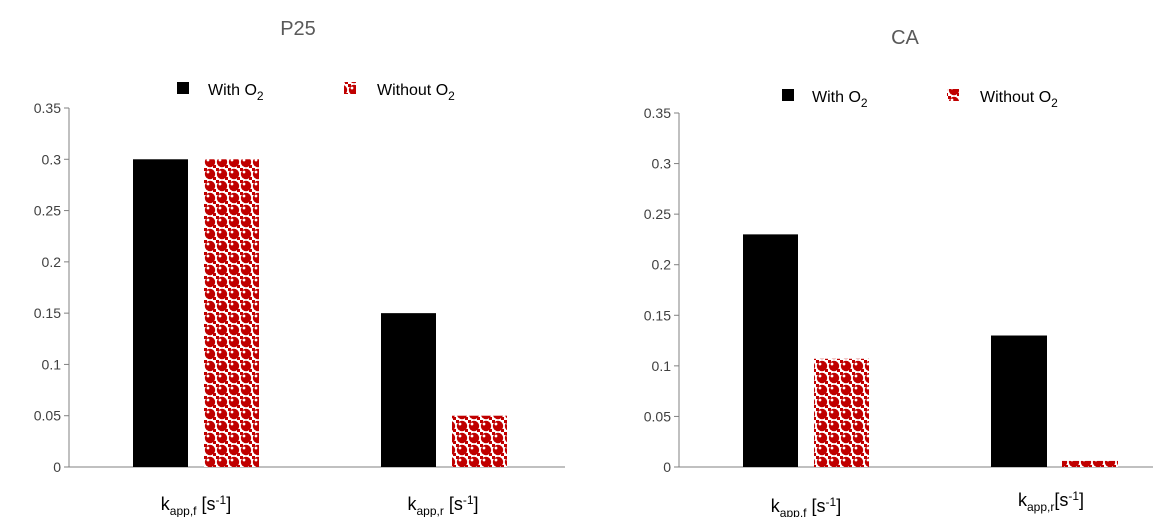 This screenshot has height=517, width=1163. I want to click on x-tick-label-kappr: kapp,r[s-1], so click(1051, 501).